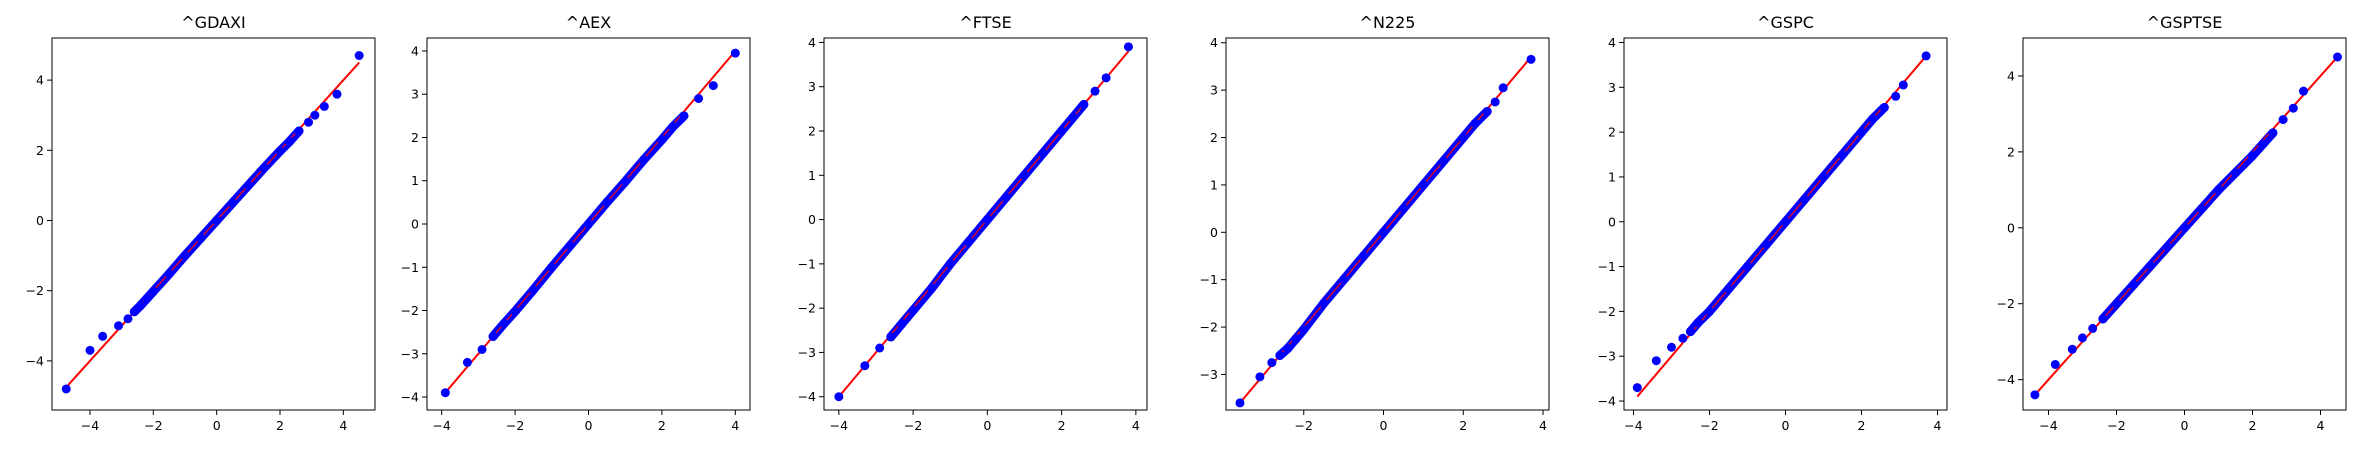 This screenshot has width=2375, height=456. What do you see at coordinates (1785, 22) in the screenshot?
I see `chart-title: ^GSPC` at bounding box center [1785, 22].